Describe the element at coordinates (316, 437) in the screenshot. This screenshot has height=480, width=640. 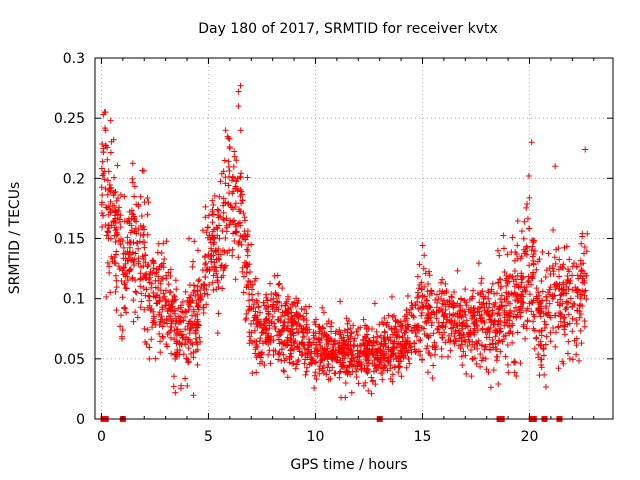
I see `x-tick-label: 10` at that location.